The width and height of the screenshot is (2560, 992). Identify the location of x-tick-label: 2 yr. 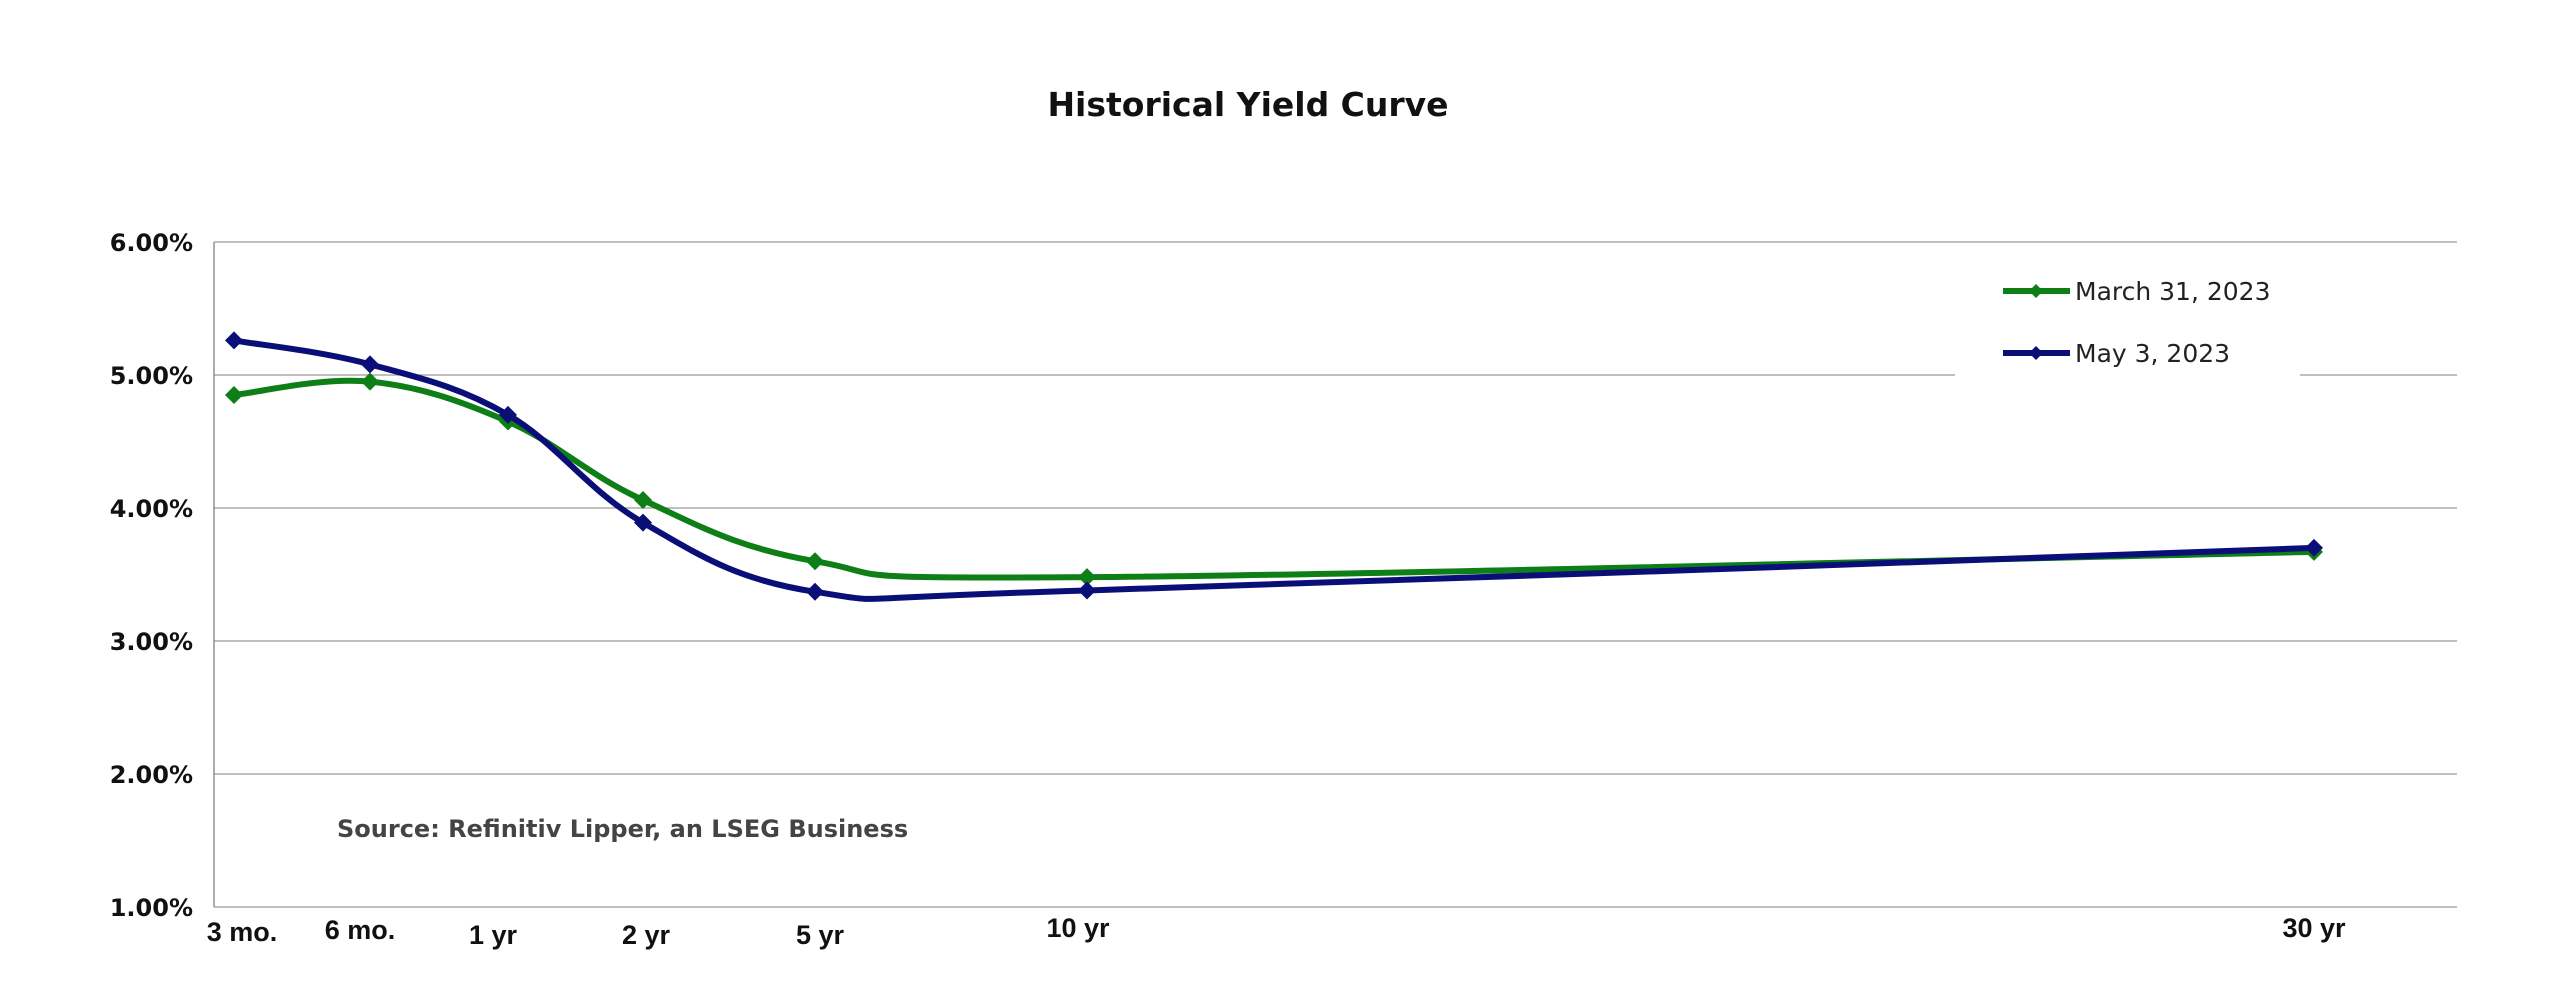
(646, 935).